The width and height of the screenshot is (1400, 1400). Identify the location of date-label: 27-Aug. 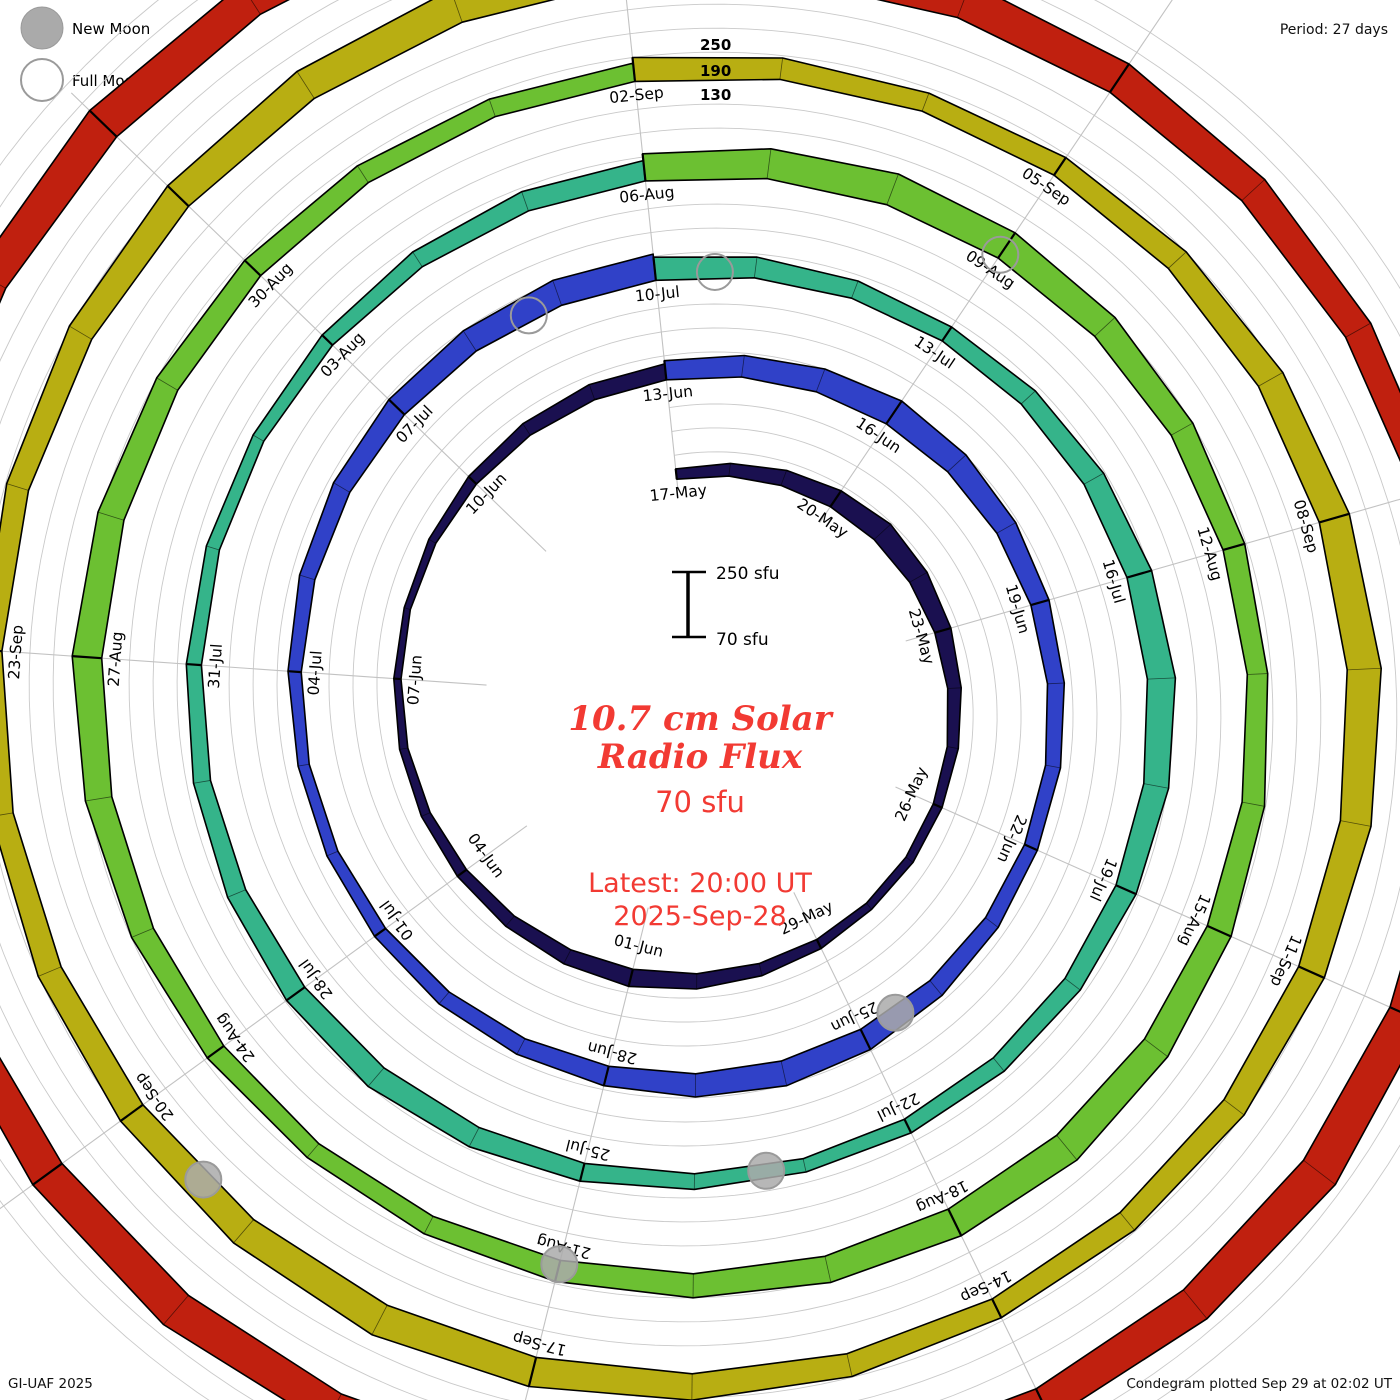
(116, 659).